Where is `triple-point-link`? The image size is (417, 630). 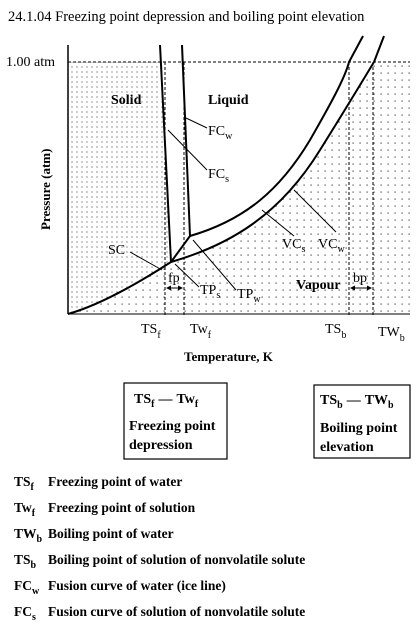
triple-point-link is located at coordinates (180, 249).